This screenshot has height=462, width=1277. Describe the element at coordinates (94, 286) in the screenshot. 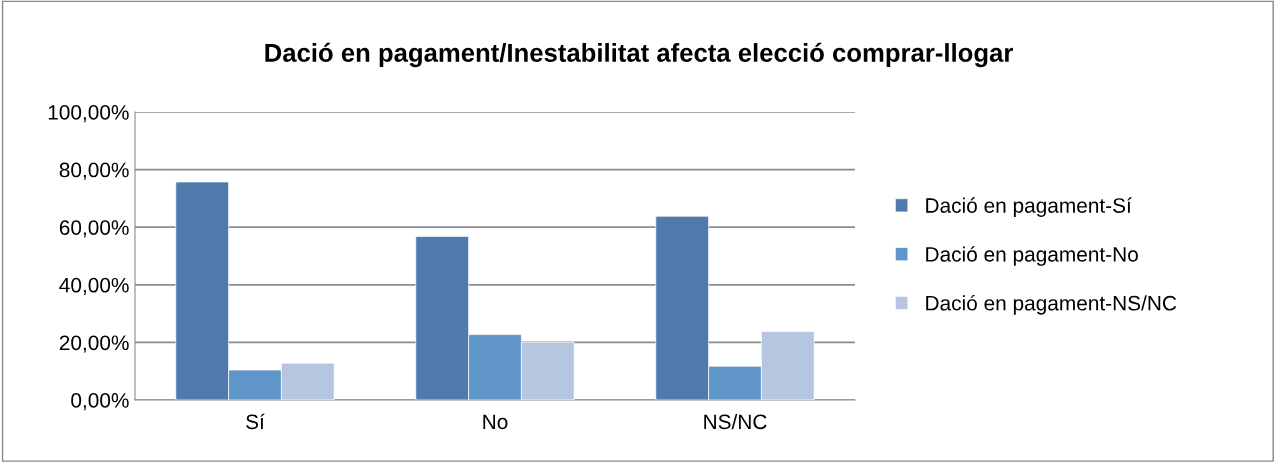

I see `y-tick-label: 40,00%` at that location.